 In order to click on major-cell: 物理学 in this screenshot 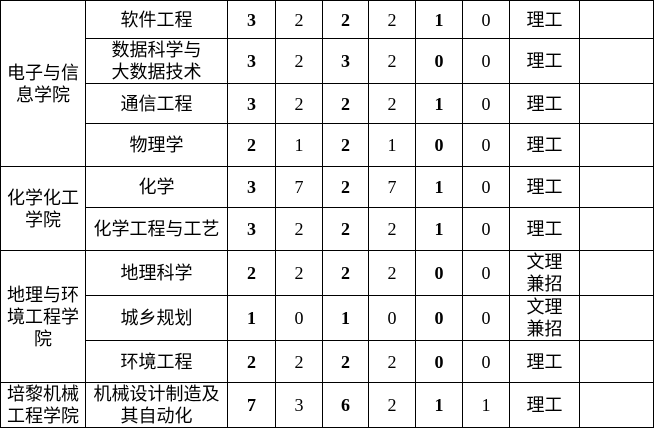, I will do `click(156, 145)`.